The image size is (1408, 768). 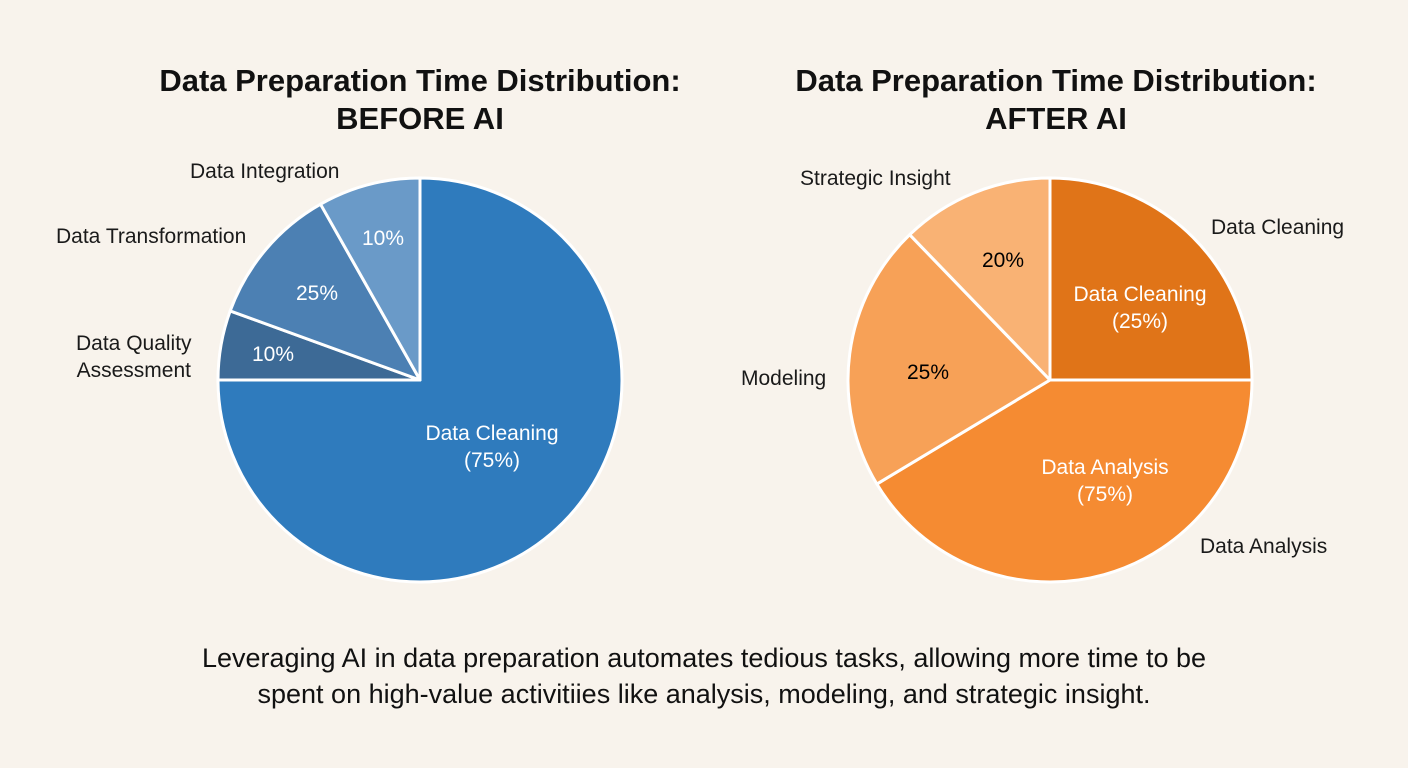 What do you see at coordinates (370, 279) in the screenshot?
I see `pie-slice-data-integration` at bounding box center [370, 279].